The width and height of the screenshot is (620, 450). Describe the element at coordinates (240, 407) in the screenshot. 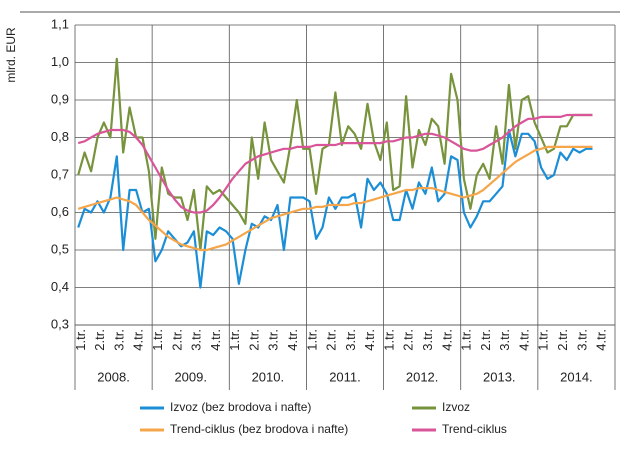

I see `legend-label: Izvoz (bez brodova i nafte)` at that location.